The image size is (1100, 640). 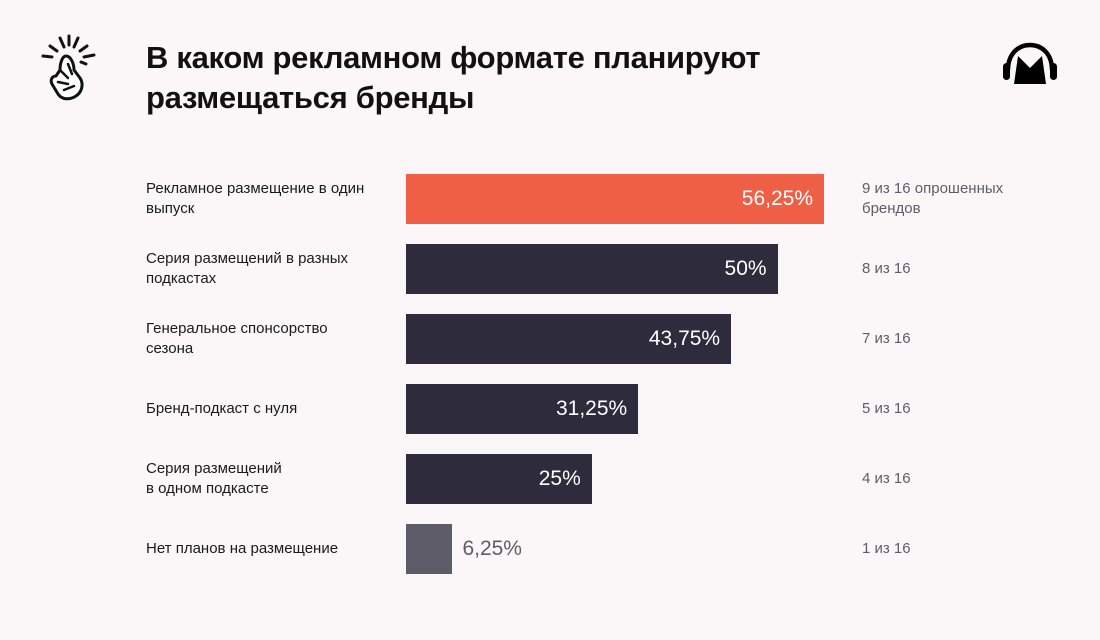 What do you see at coordinates (237, 328) in the screenshot?
I see `category-label-line: Генеральное спонсорство` at bounding box center [237, 328].